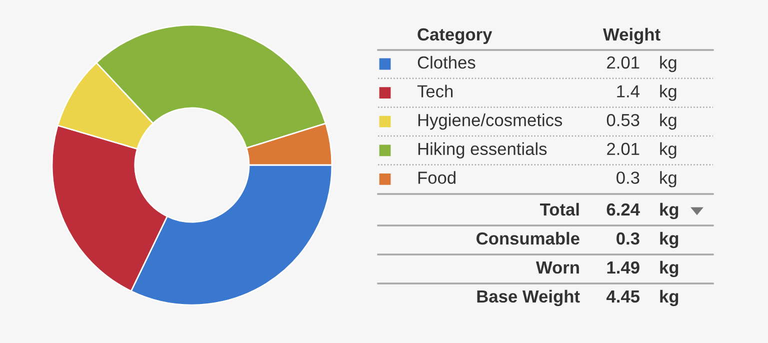 The width and height of the screenshot is (768, 343). Describe the element at coordinates (437, 177) in the screenshot. I see `legend-label: Food` at that location.